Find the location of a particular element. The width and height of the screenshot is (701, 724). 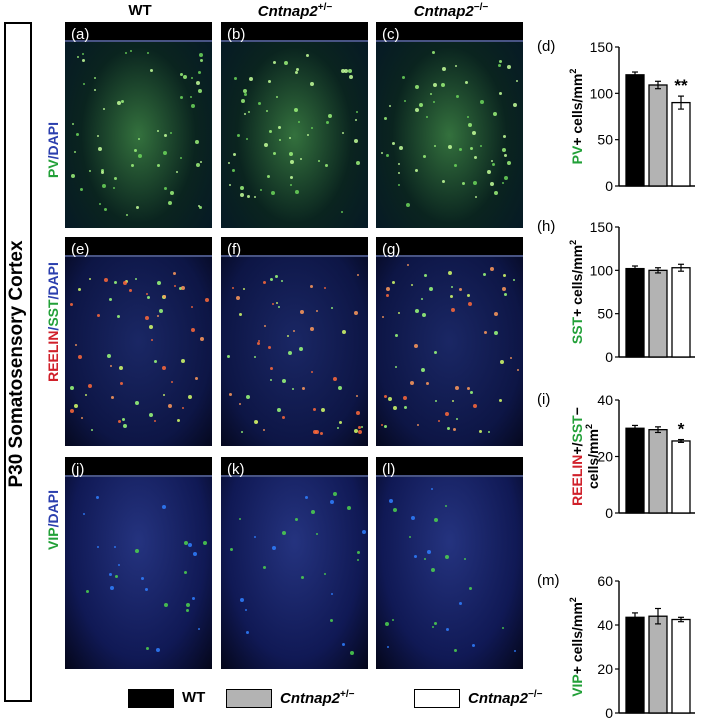

y-tick-label: 40 is located at coordinates (605, 625).